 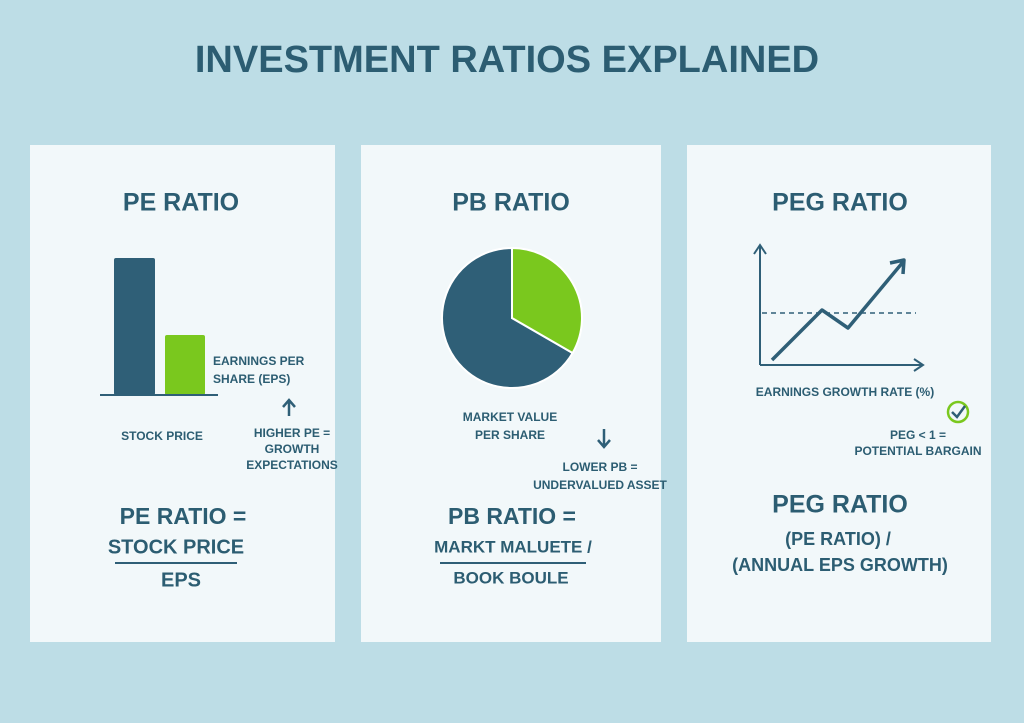 What do you see at coordinates (838, 539) in the screenshot?
I see `formula-numerator: (PE RATIO) /` at bounding box center [838, 539].